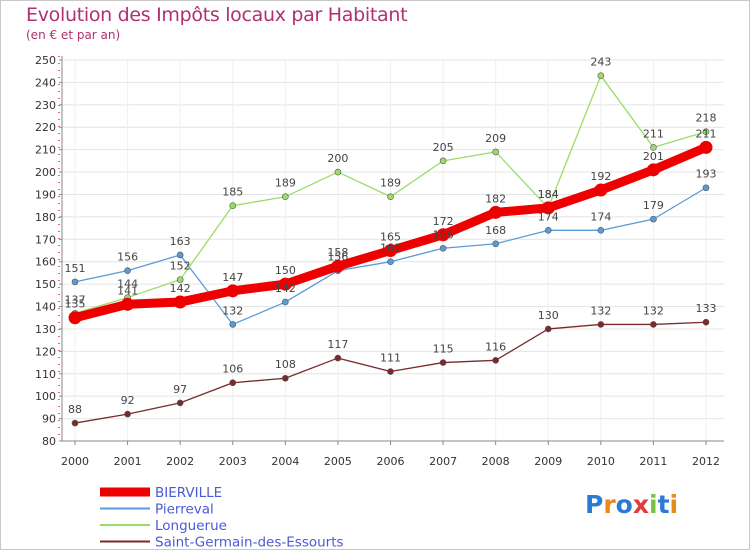 Image resolution: width=750 pixels, height=550 pixels. I want to click on data-label: 156, so click(337, 257).